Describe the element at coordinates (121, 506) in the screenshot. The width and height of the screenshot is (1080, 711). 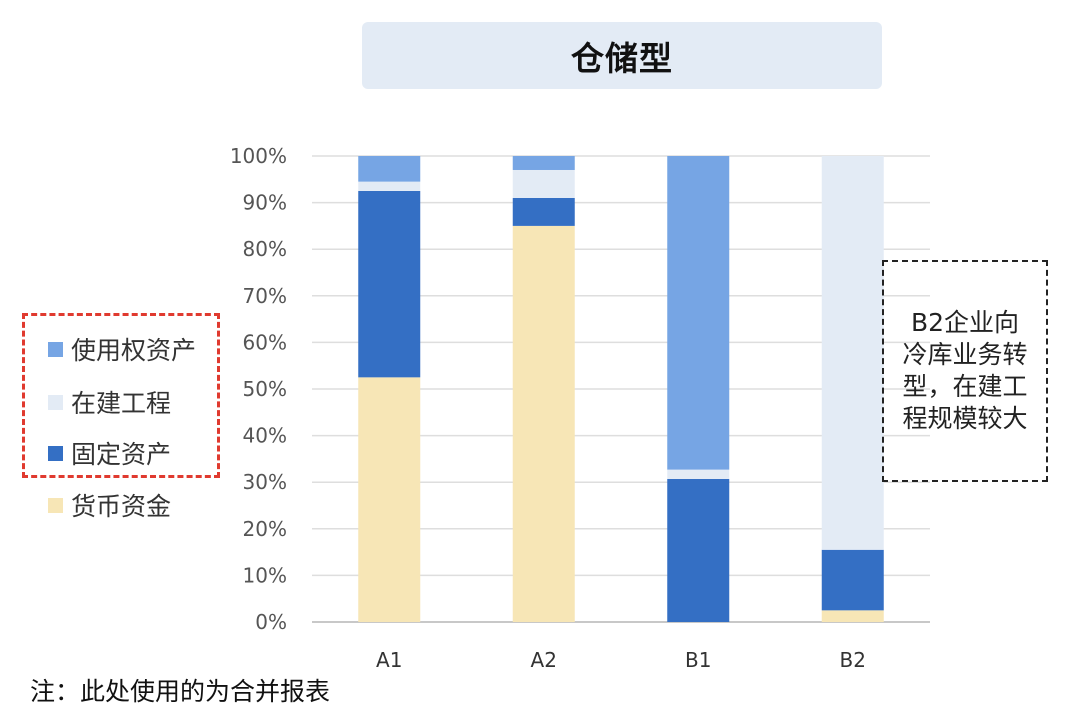
I see `legend-label: 货币资金` at that location.